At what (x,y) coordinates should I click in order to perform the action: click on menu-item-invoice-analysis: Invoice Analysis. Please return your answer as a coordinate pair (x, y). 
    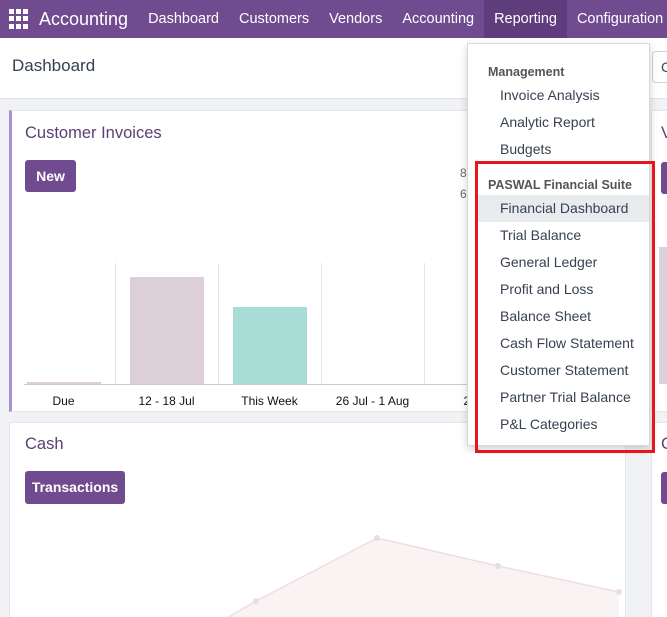
    Looking at the image, I should click on (550, 95).